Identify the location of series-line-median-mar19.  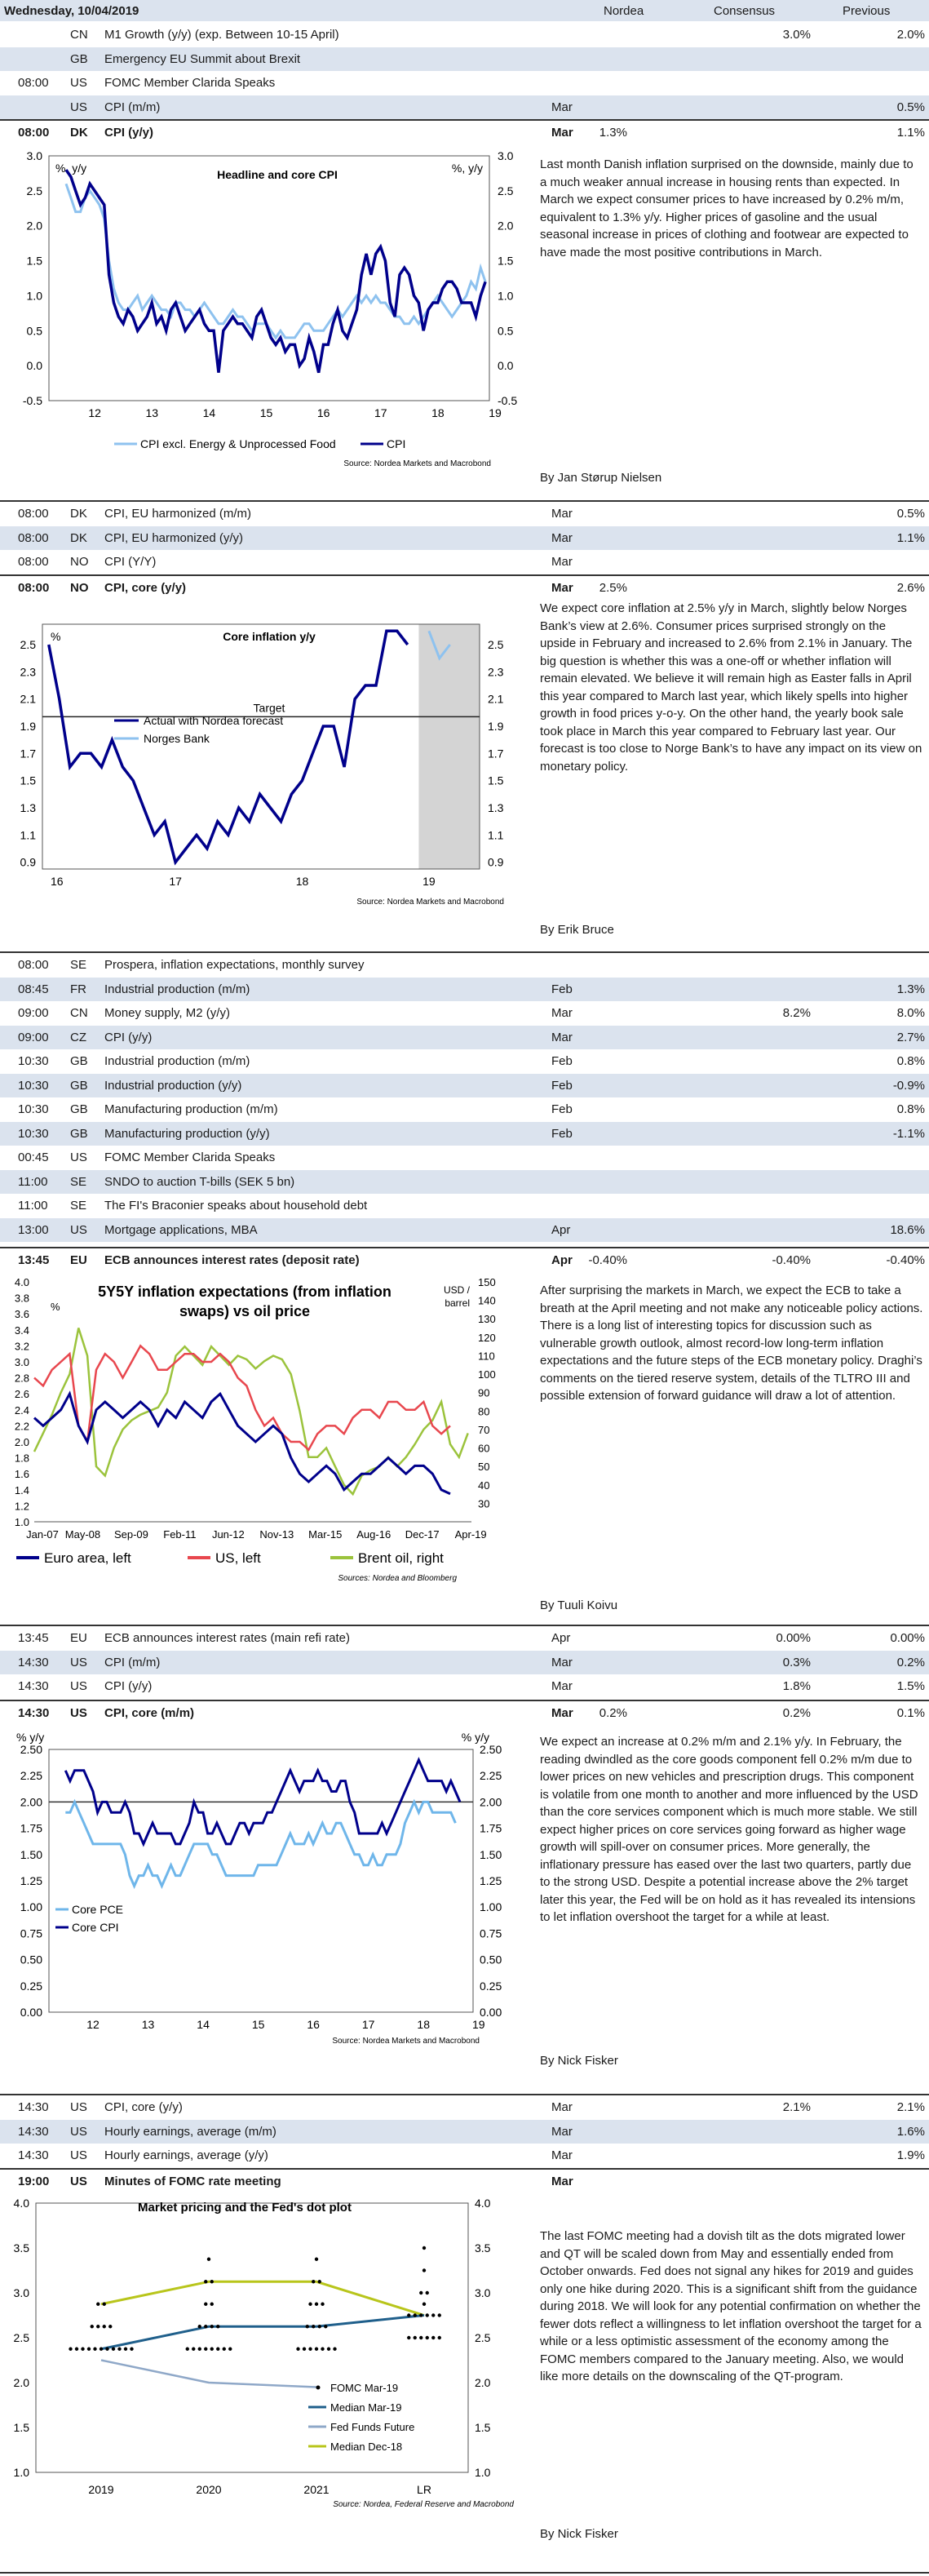
(262, 2332).